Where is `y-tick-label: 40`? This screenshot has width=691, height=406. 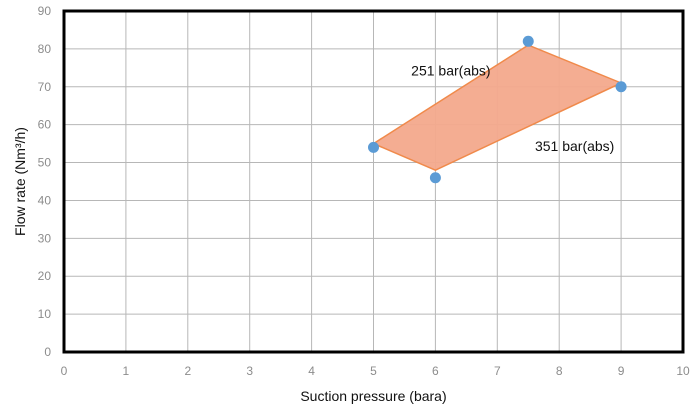 y-tick-label: 40 is located at coordinates (45, 200).